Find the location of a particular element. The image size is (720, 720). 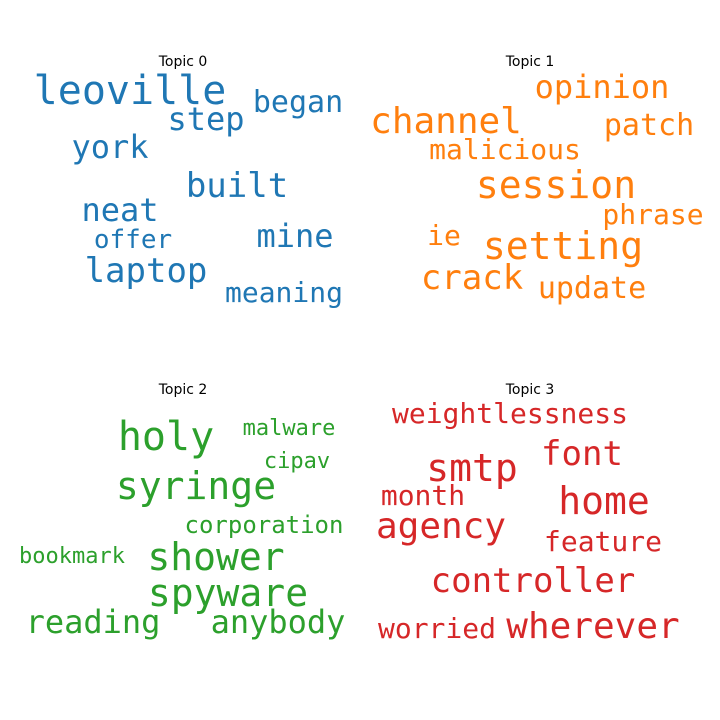

word-reading: reading is located at coordinates (93, 622).